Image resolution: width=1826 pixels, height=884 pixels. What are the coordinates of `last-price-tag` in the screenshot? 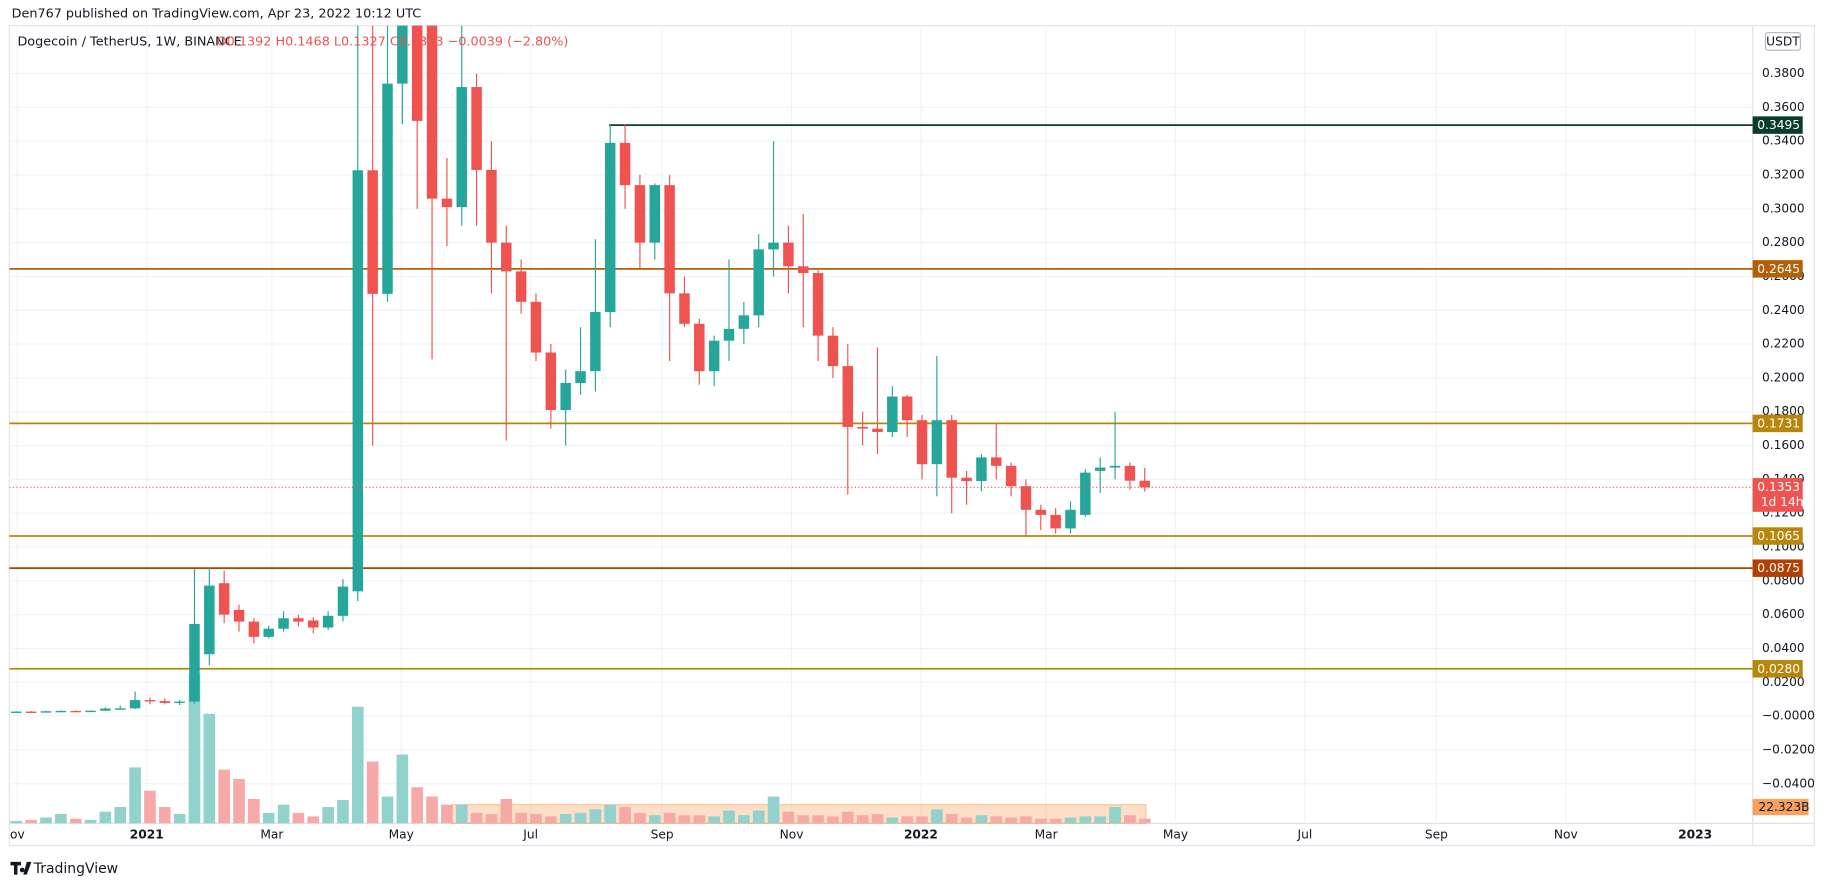 It's located at (1777, 495).